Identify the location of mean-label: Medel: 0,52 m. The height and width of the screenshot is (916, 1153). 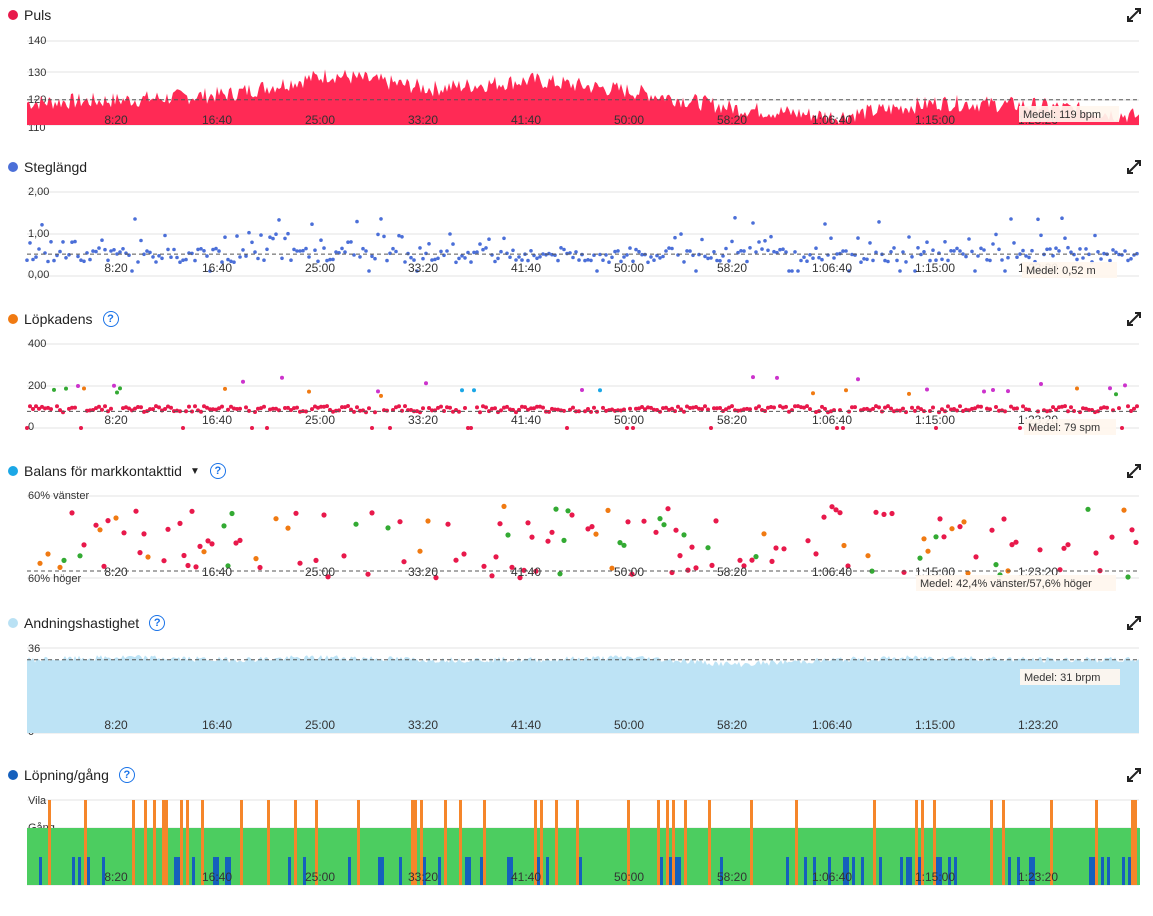
(1061, 271).